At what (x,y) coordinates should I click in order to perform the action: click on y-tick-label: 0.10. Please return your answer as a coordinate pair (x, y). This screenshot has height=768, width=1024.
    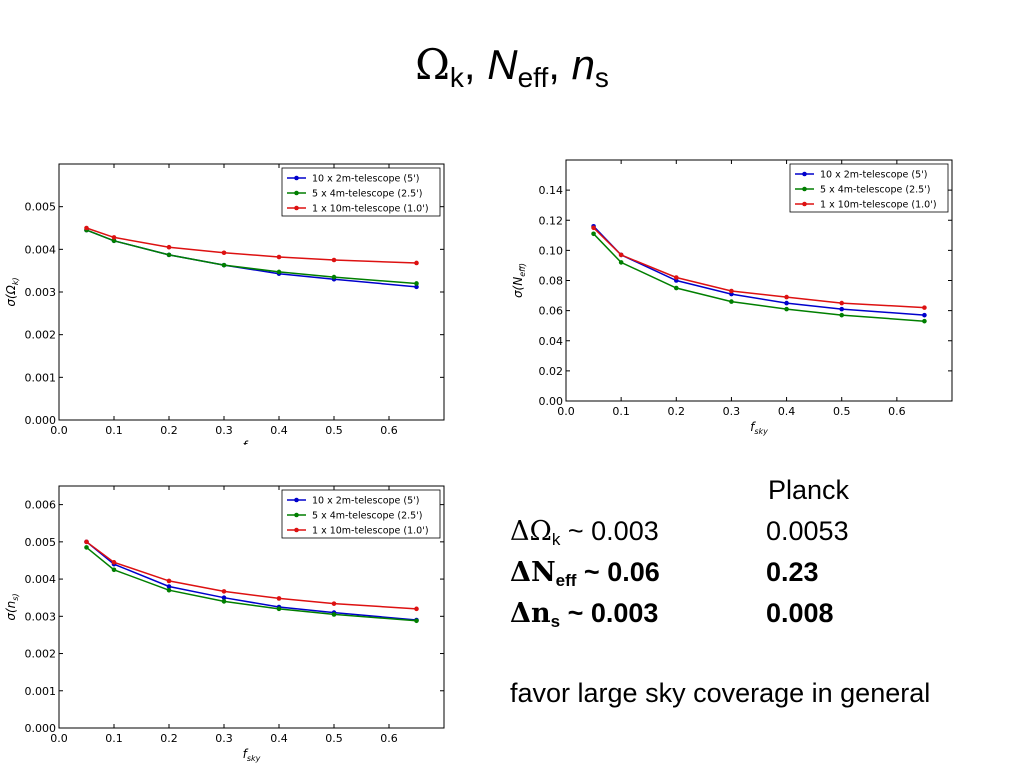
    Looking at the image, I should click on (551, 250).